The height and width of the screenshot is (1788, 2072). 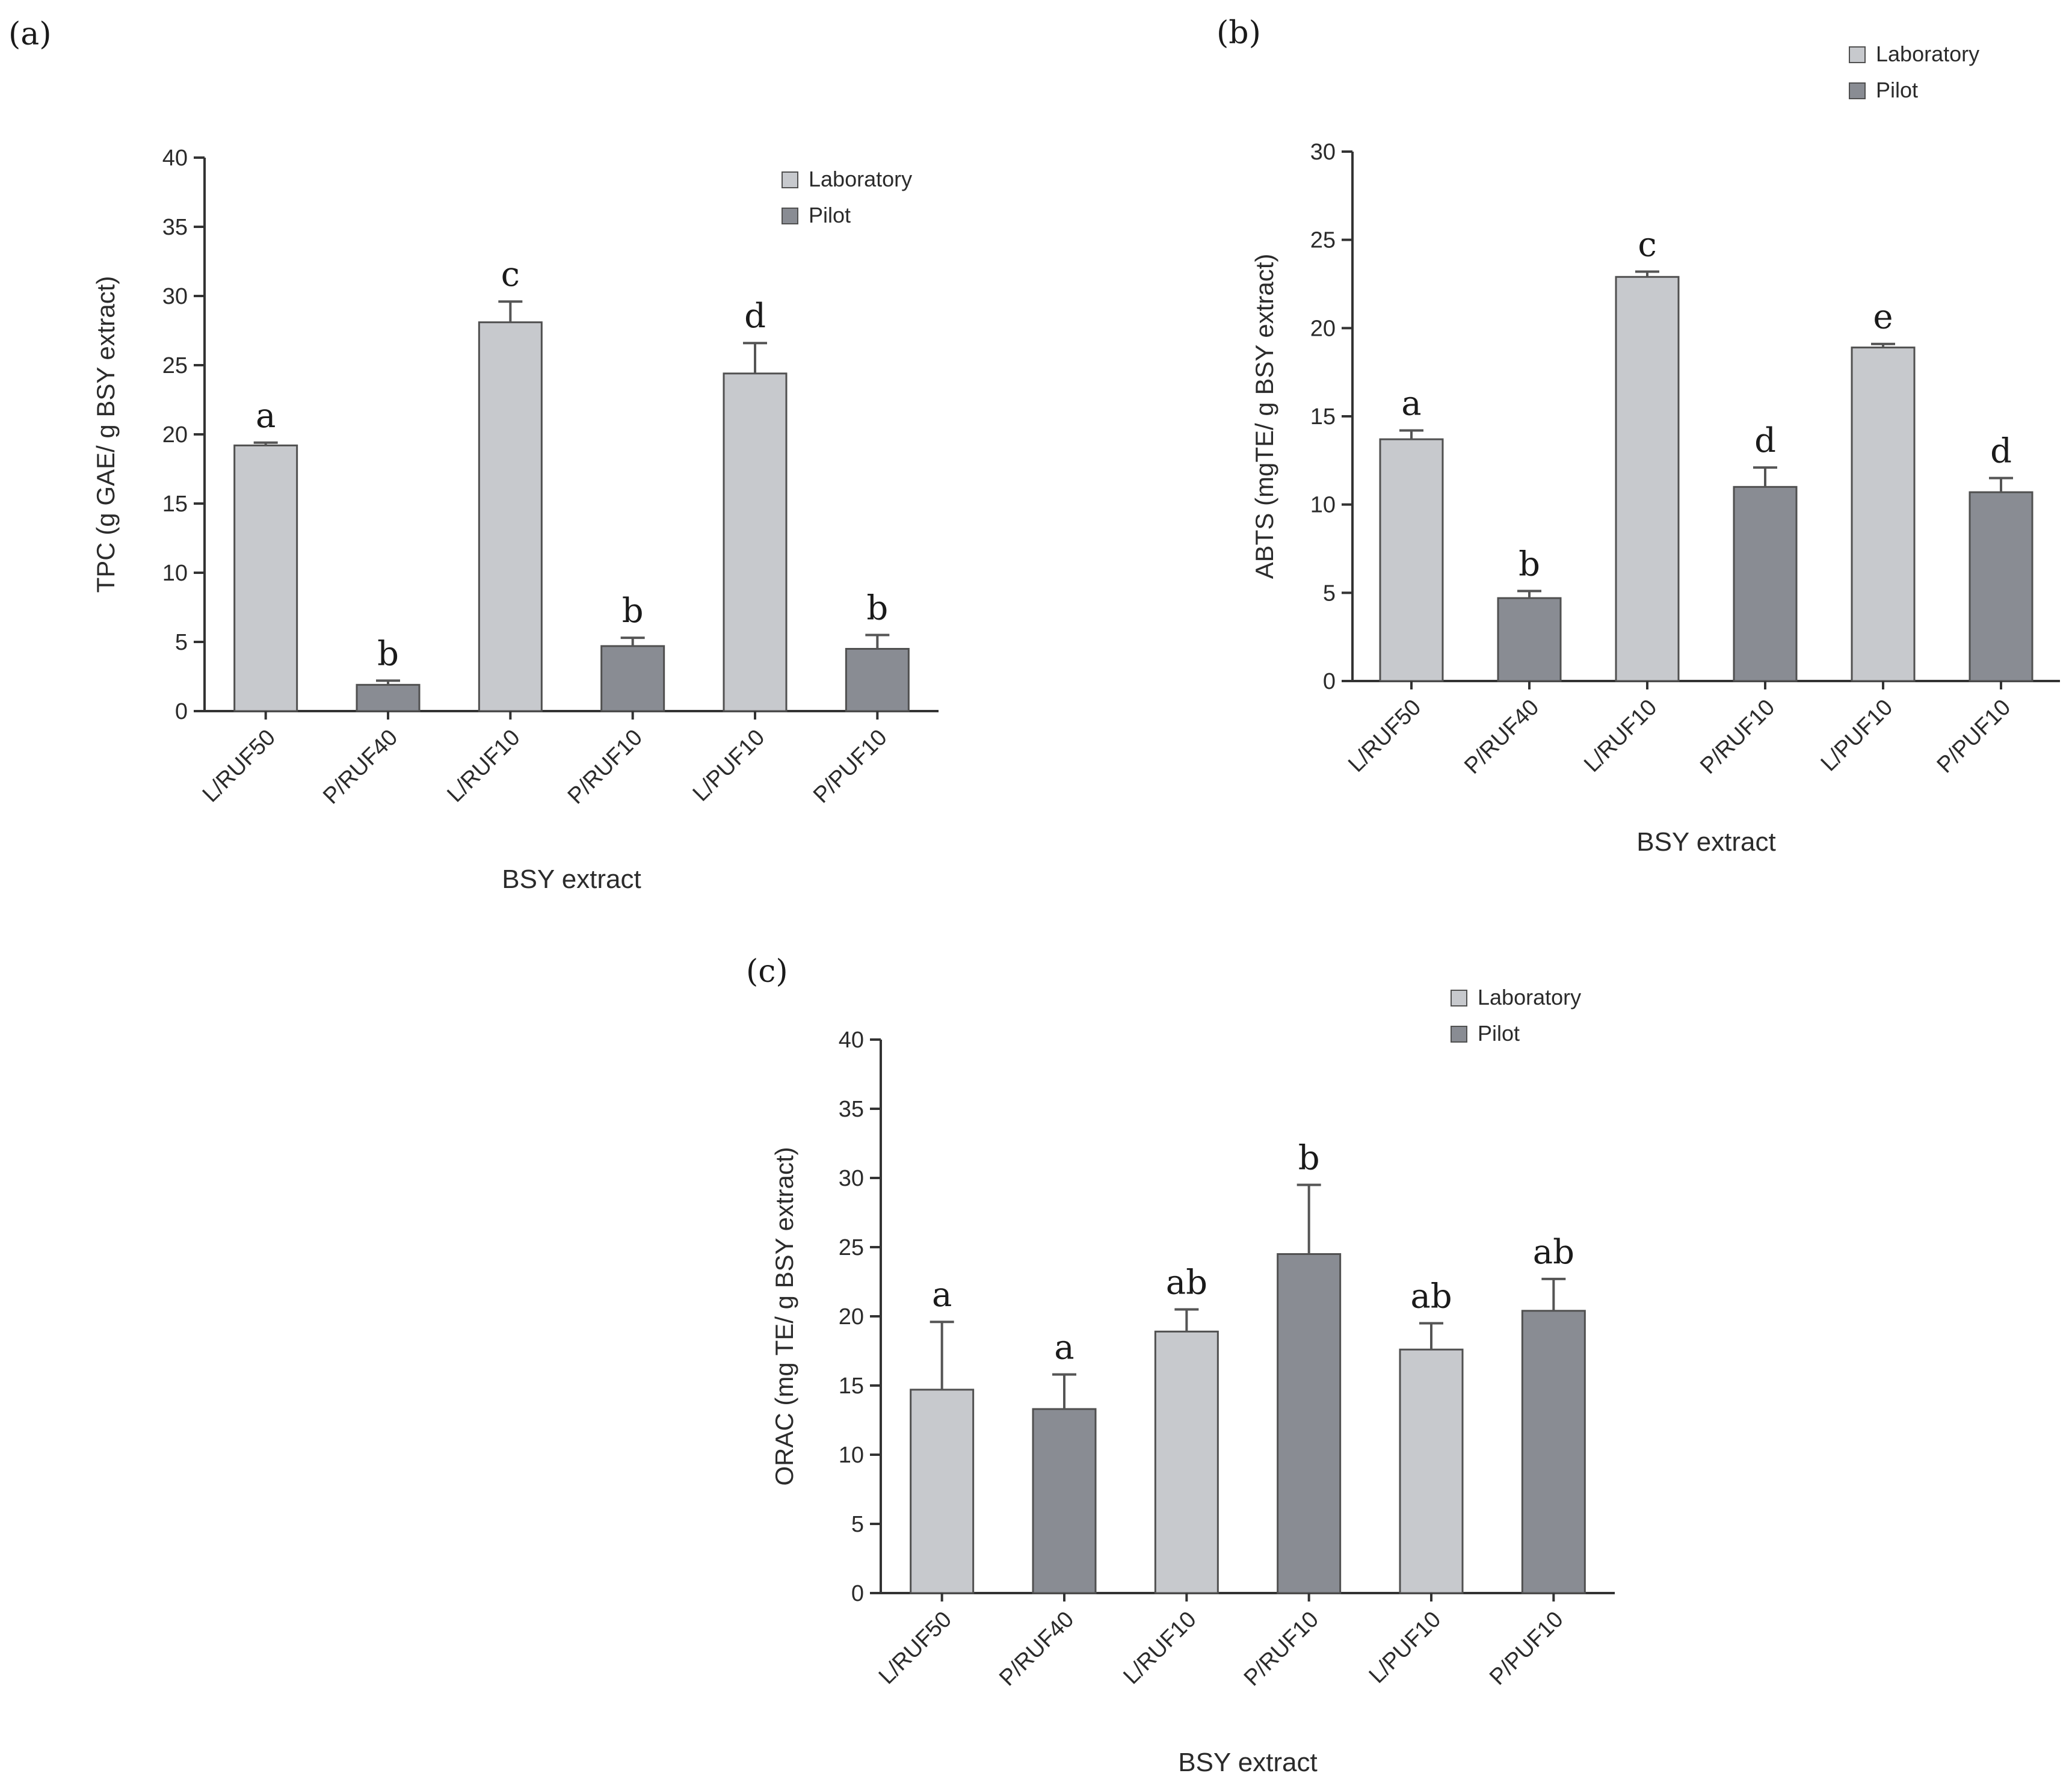 I want to click on y-tick-label: 35, so click(x=851, y=1109).